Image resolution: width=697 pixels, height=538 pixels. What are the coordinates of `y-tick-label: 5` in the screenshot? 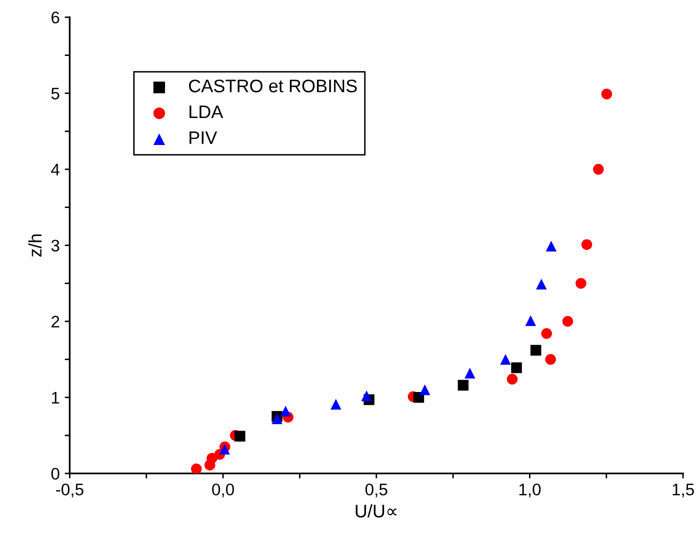 It's located at (55, 94).